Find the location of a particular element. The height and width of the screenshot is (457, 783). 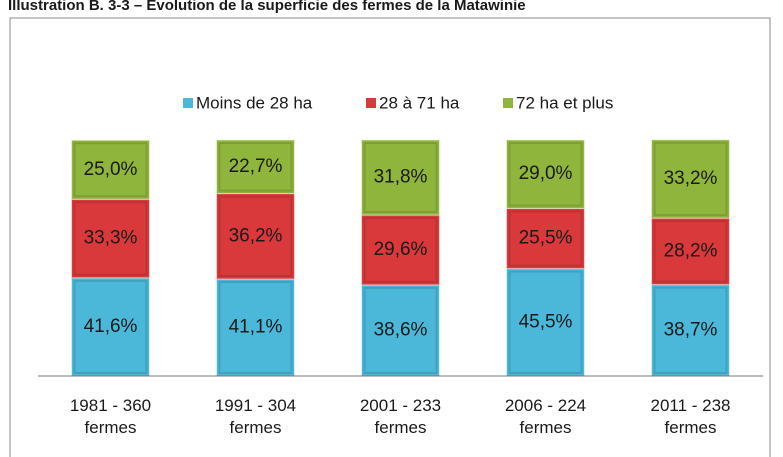

data-label: 28,2% is located at coordinates (691, 250).